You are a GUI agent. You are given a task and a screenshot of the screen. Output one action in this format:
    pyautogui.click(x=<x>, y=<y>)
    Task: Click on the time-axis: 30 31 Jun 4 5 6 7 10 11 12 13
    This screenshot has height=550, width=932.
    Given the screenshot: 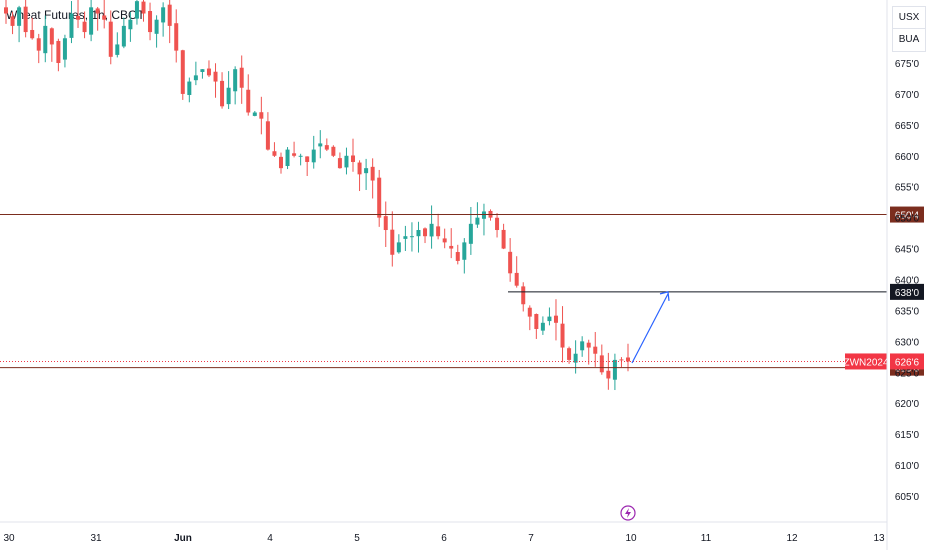 What is the action you would take?
    pyautogui.click(x=443, y=532)
    